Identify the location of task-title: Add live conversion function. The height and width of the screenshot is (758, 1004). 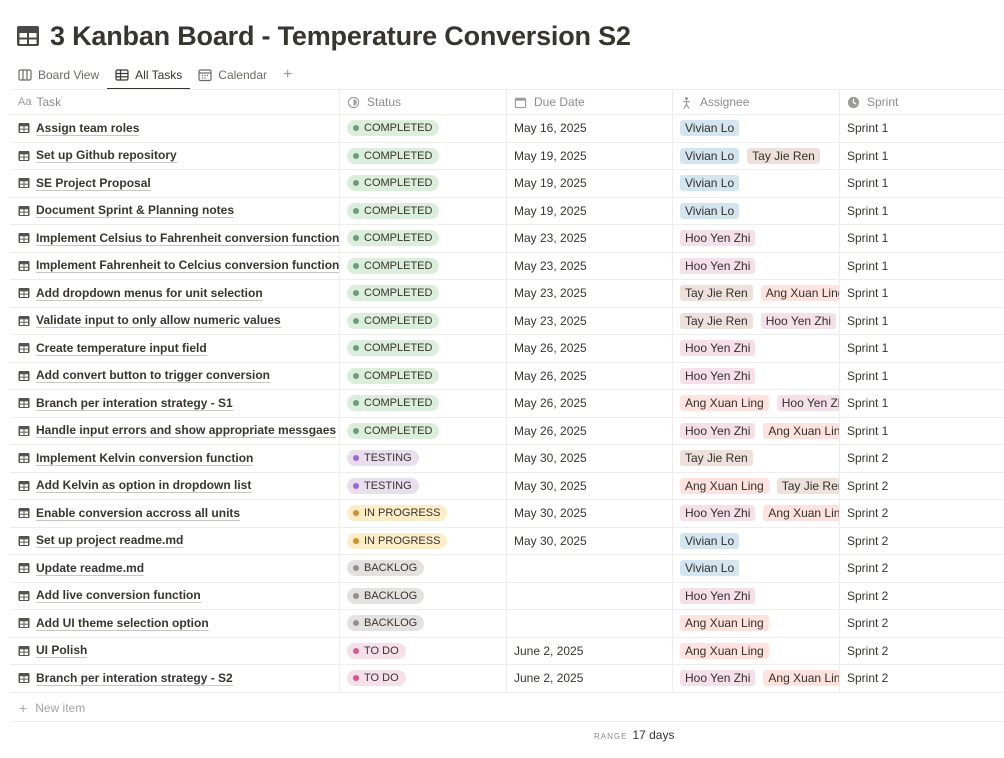
(118, 596).